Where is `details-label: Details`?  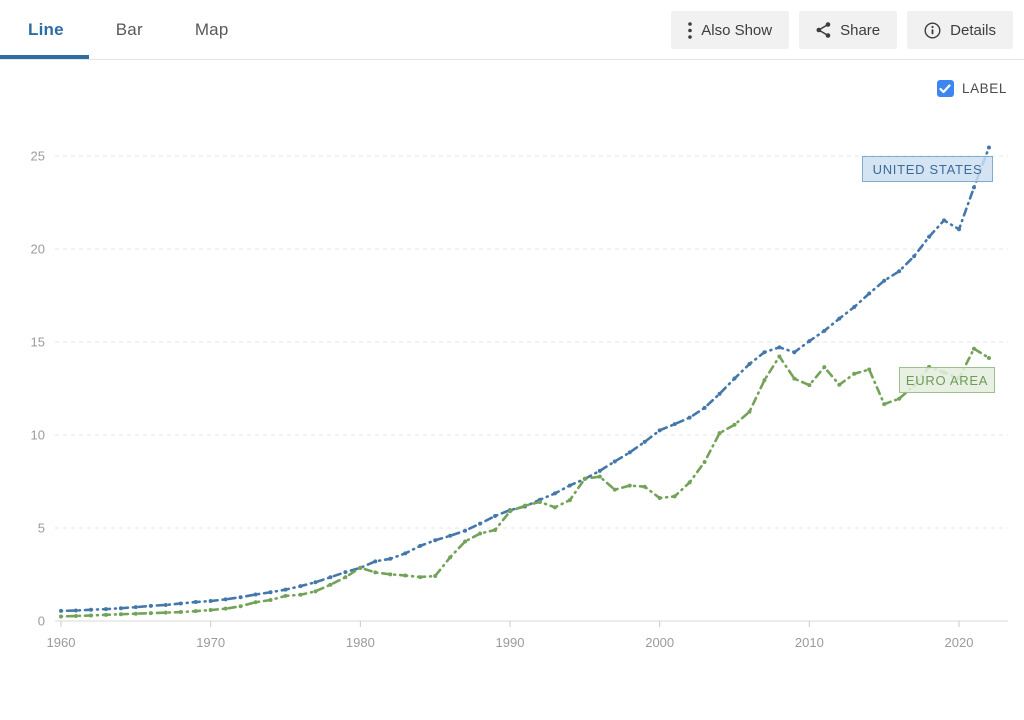 details-label: Details is located at coordinates (973, 30).